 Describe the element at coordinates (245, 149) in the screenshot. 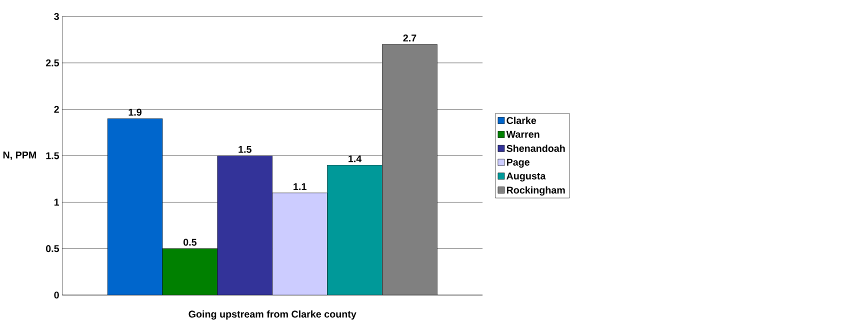

I see `data-label: 1.5` at that location.